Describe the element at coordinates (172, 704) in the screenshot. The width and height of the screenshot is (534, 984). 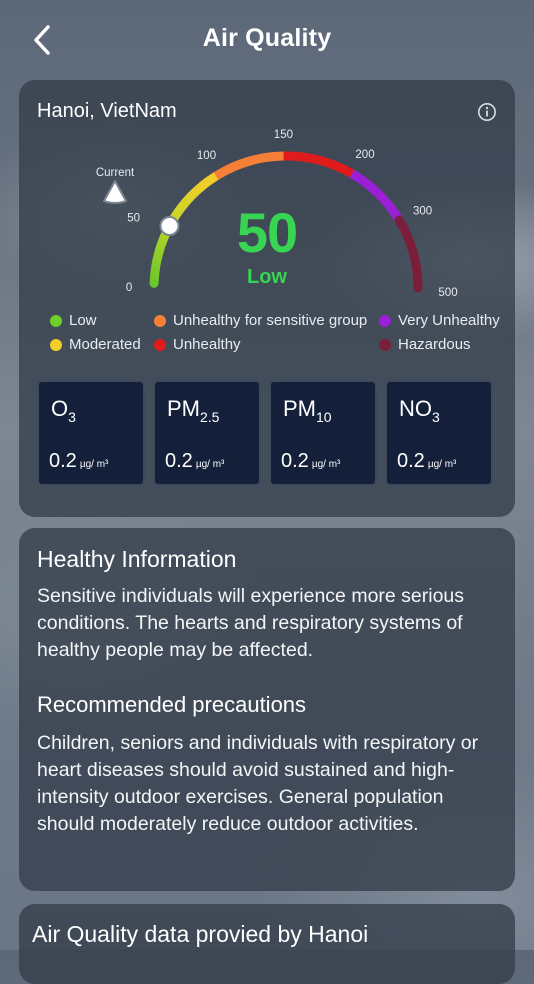
I see `precautions-title: Recommended precautions` at that location.